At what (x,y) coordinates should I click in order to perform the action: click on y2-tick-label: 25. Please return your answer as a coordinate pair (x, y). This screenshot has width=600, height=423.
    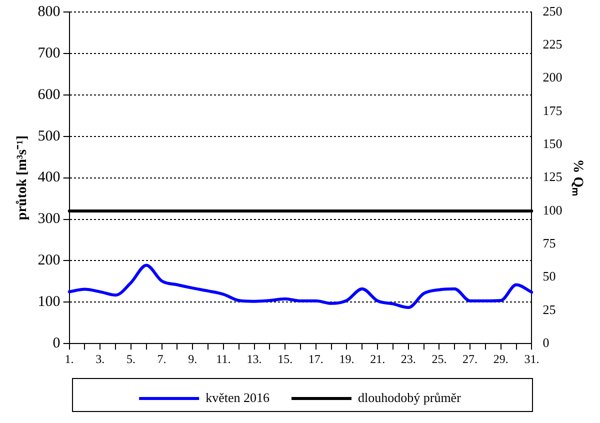
    Looking at the image, I should click on (549, 309).